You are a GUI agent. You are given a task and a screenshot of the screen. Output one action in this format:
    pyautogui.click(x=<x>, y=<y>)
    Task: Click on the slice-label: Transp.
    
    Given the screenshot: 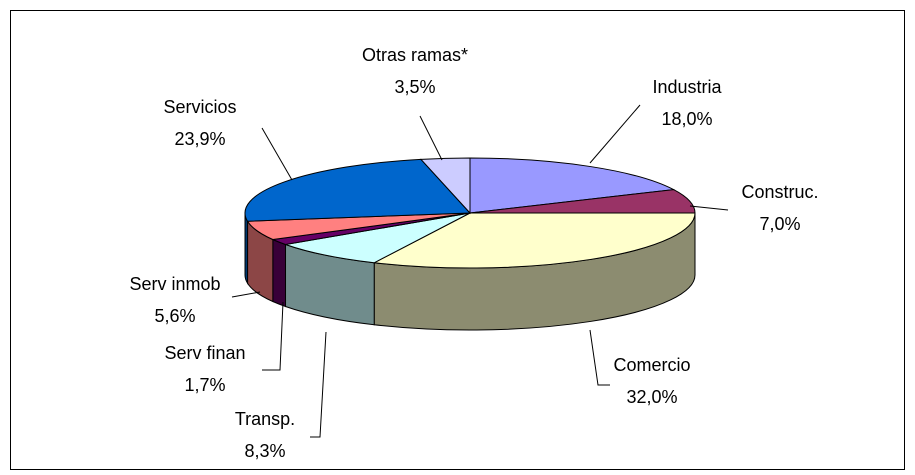 What is the action you would take?
    pyautogui.click(x=265, y=419)
    